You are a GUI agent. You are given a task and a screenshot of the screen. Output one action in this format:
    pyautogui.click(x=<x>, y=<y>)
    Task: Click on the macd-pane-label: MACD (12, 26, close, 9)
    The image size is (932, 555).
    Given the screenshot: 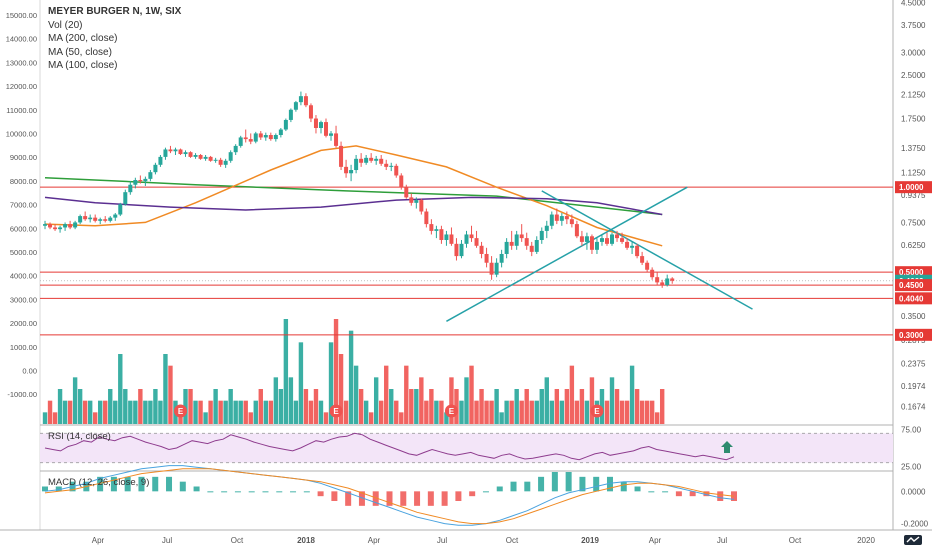 What is the action you would take?
    pyautogui.click(x=99, y=482)
    